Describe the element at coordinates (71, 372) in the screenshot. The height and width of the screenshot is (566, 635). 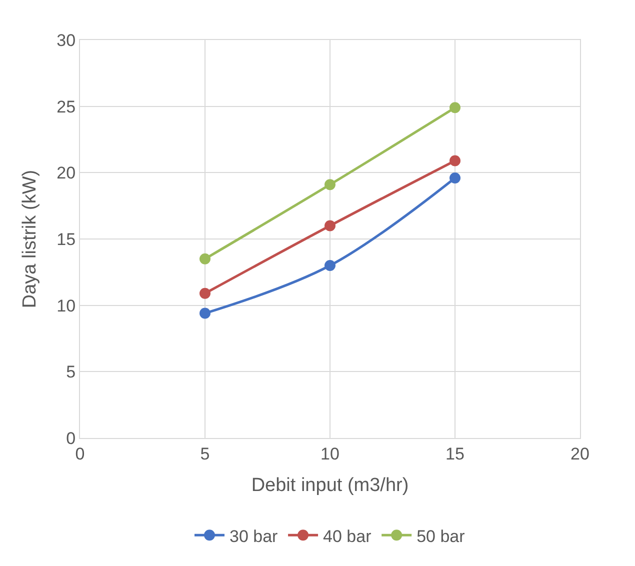
I see `y-tick-label: 5` at that location.